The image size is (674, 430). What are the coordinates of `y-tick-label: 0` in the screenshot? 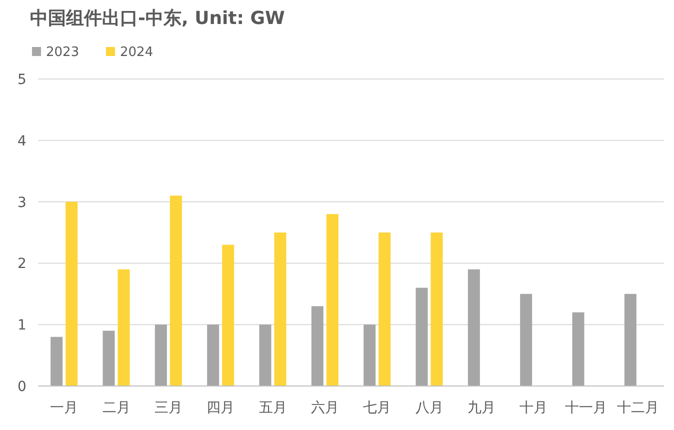 It's located at (22, 387).